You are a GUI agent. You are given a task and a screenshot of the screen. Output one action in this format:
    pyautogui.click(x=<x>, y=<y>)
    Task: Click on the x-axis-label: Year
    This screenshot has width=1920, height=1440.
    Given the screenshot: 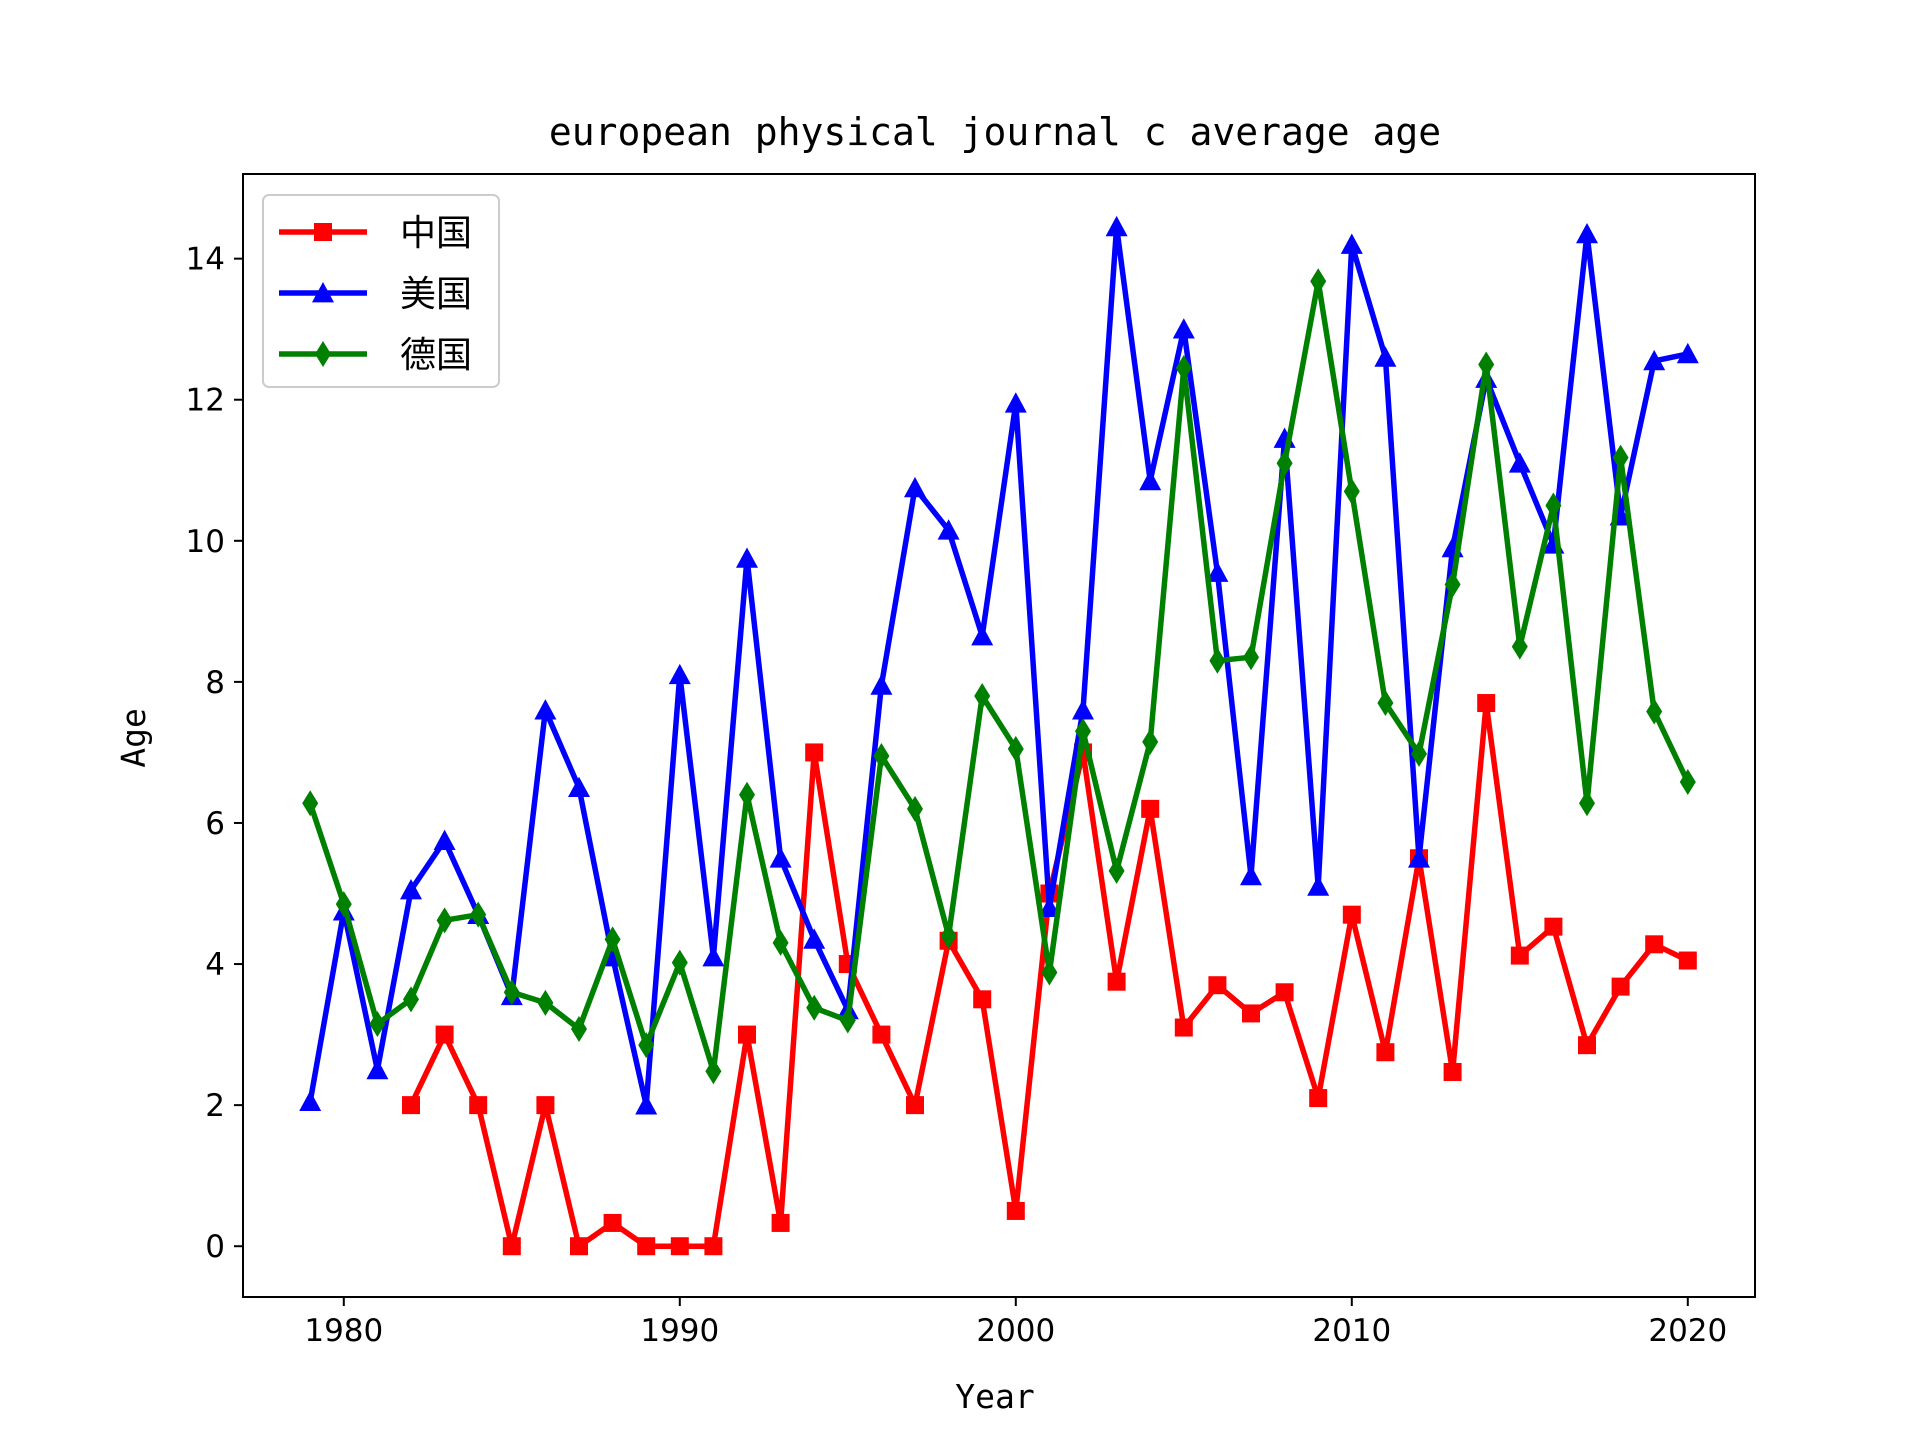 What is the action you would take?
    pyautogui.click(x=994, y=1396)
    